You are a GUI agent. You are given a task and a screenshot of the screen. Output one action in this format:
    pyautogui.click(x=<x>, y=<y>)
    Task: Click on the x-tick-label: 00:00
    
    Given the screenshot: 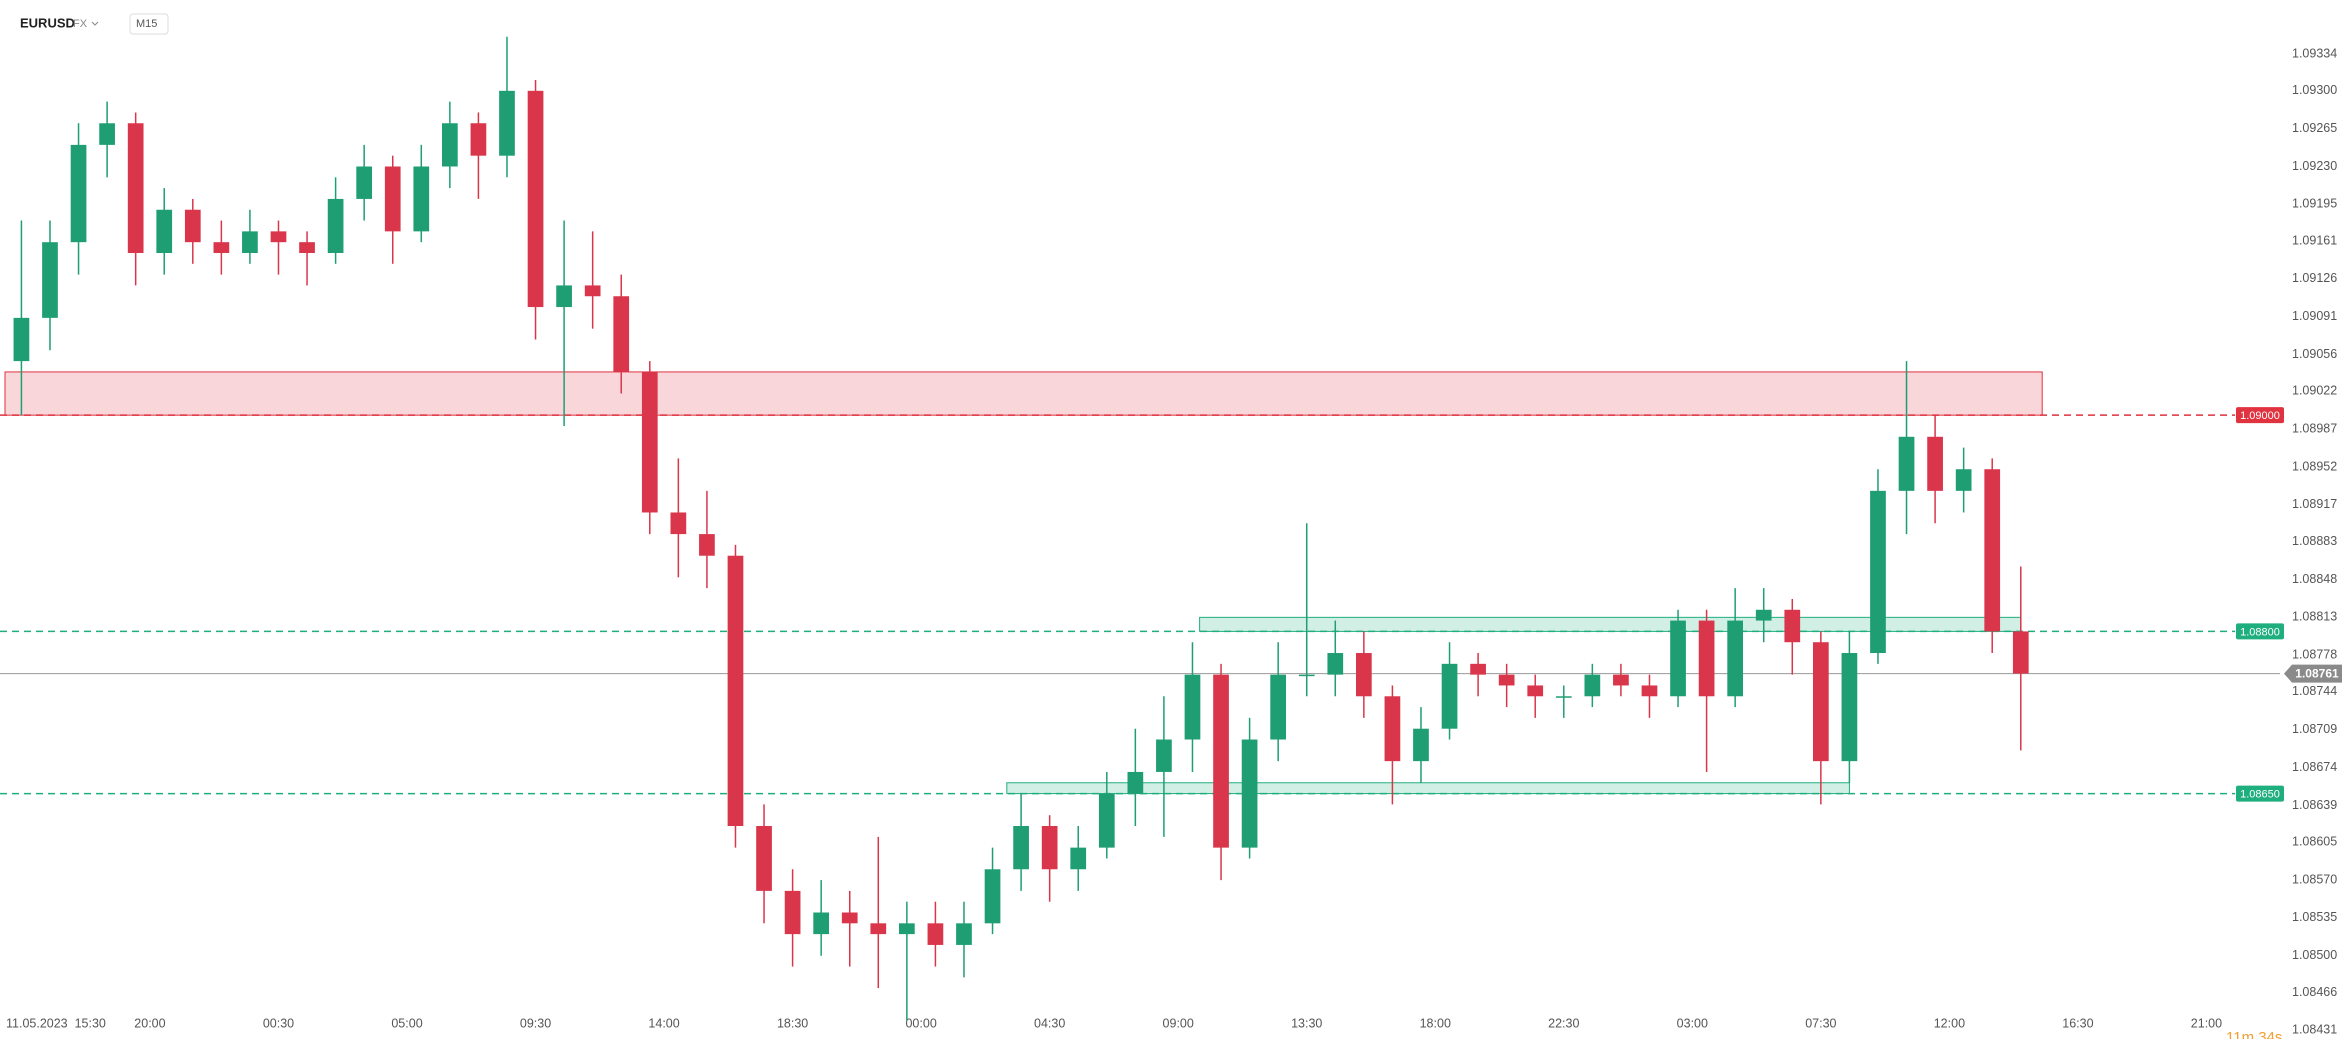 What is the action you would take?
    pyautogui.click(x=920, y=1023)
    